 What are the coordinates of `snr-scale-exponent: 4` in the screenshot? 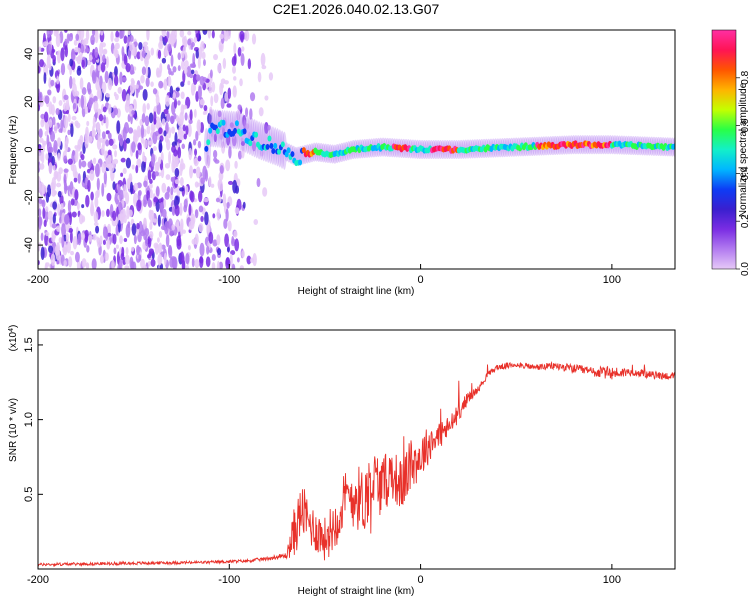 It's located at (11, 330).